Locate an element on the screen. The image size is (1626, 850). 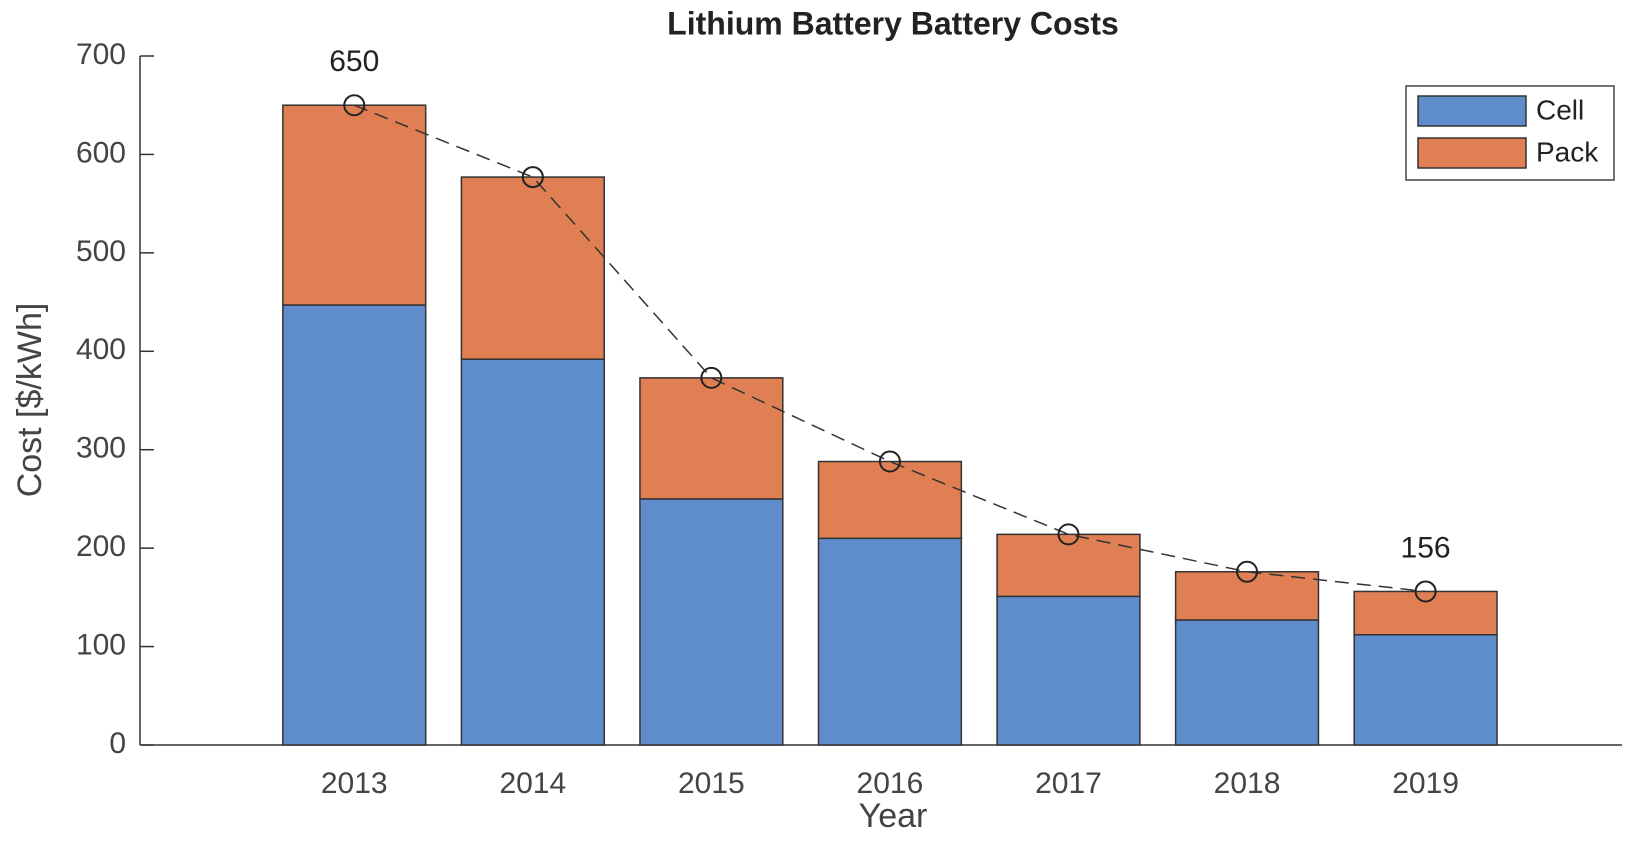
x-tick-label: 2014 is located at coordinates (532, 783).